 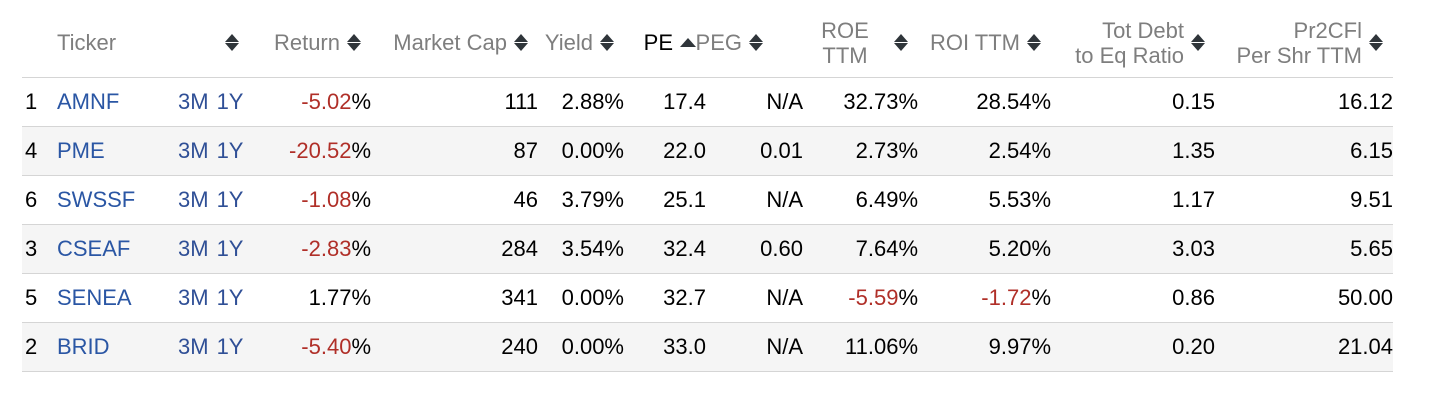 What do you see at coordinates (1133, 39) in the screenshot?
I see `column-header-tot-debt-to-eq: Tot Debt to Eq Ratio` at bounding box center [1133, 39].